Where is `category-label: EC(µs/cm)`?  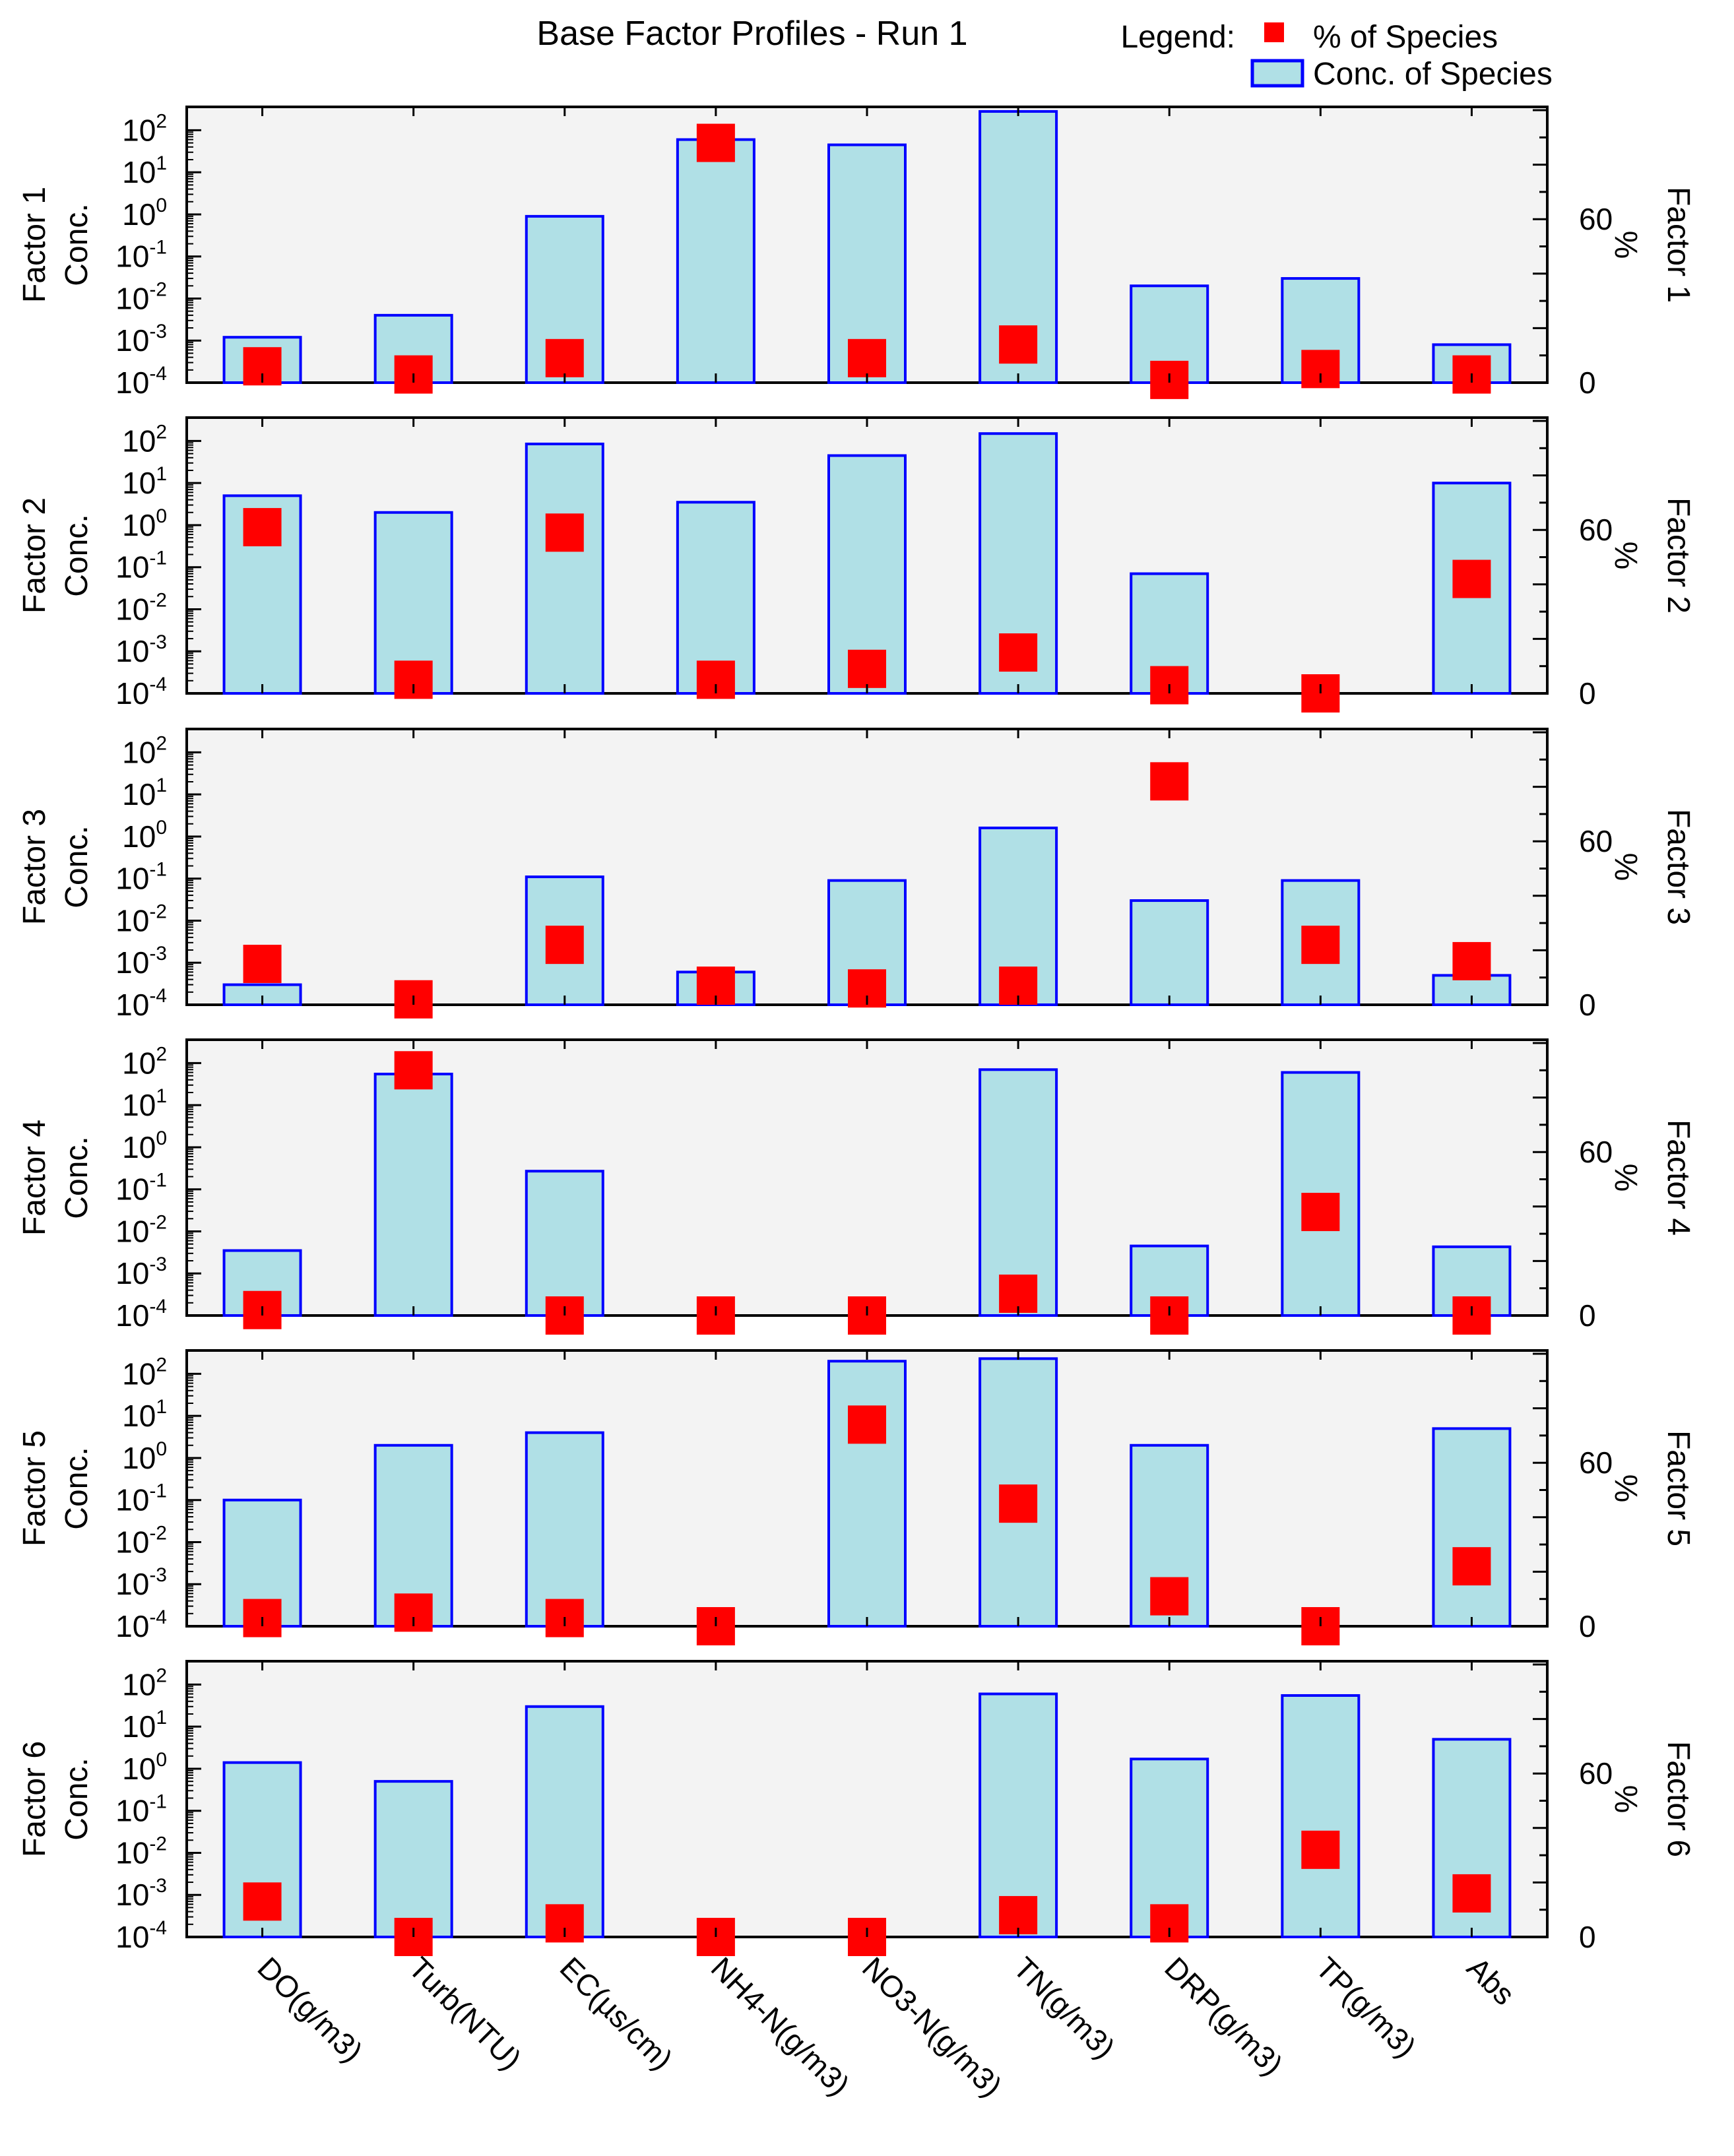 category-label: EC(µs/cm) is located at coordinates (617, 2013).